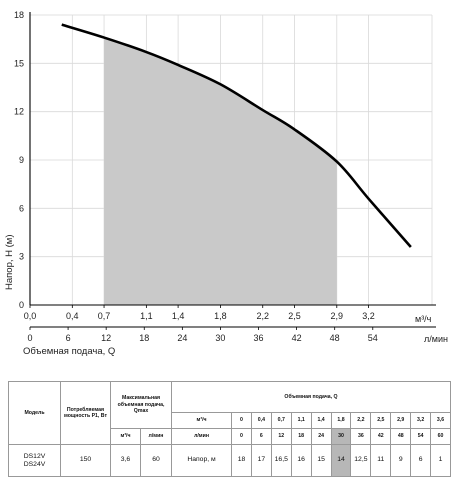 The height and width of the screenshot is (477, 455). Describe the element at coordinates (241, 460) in the screenshot. I see `head-value-cell: 18` at that location.